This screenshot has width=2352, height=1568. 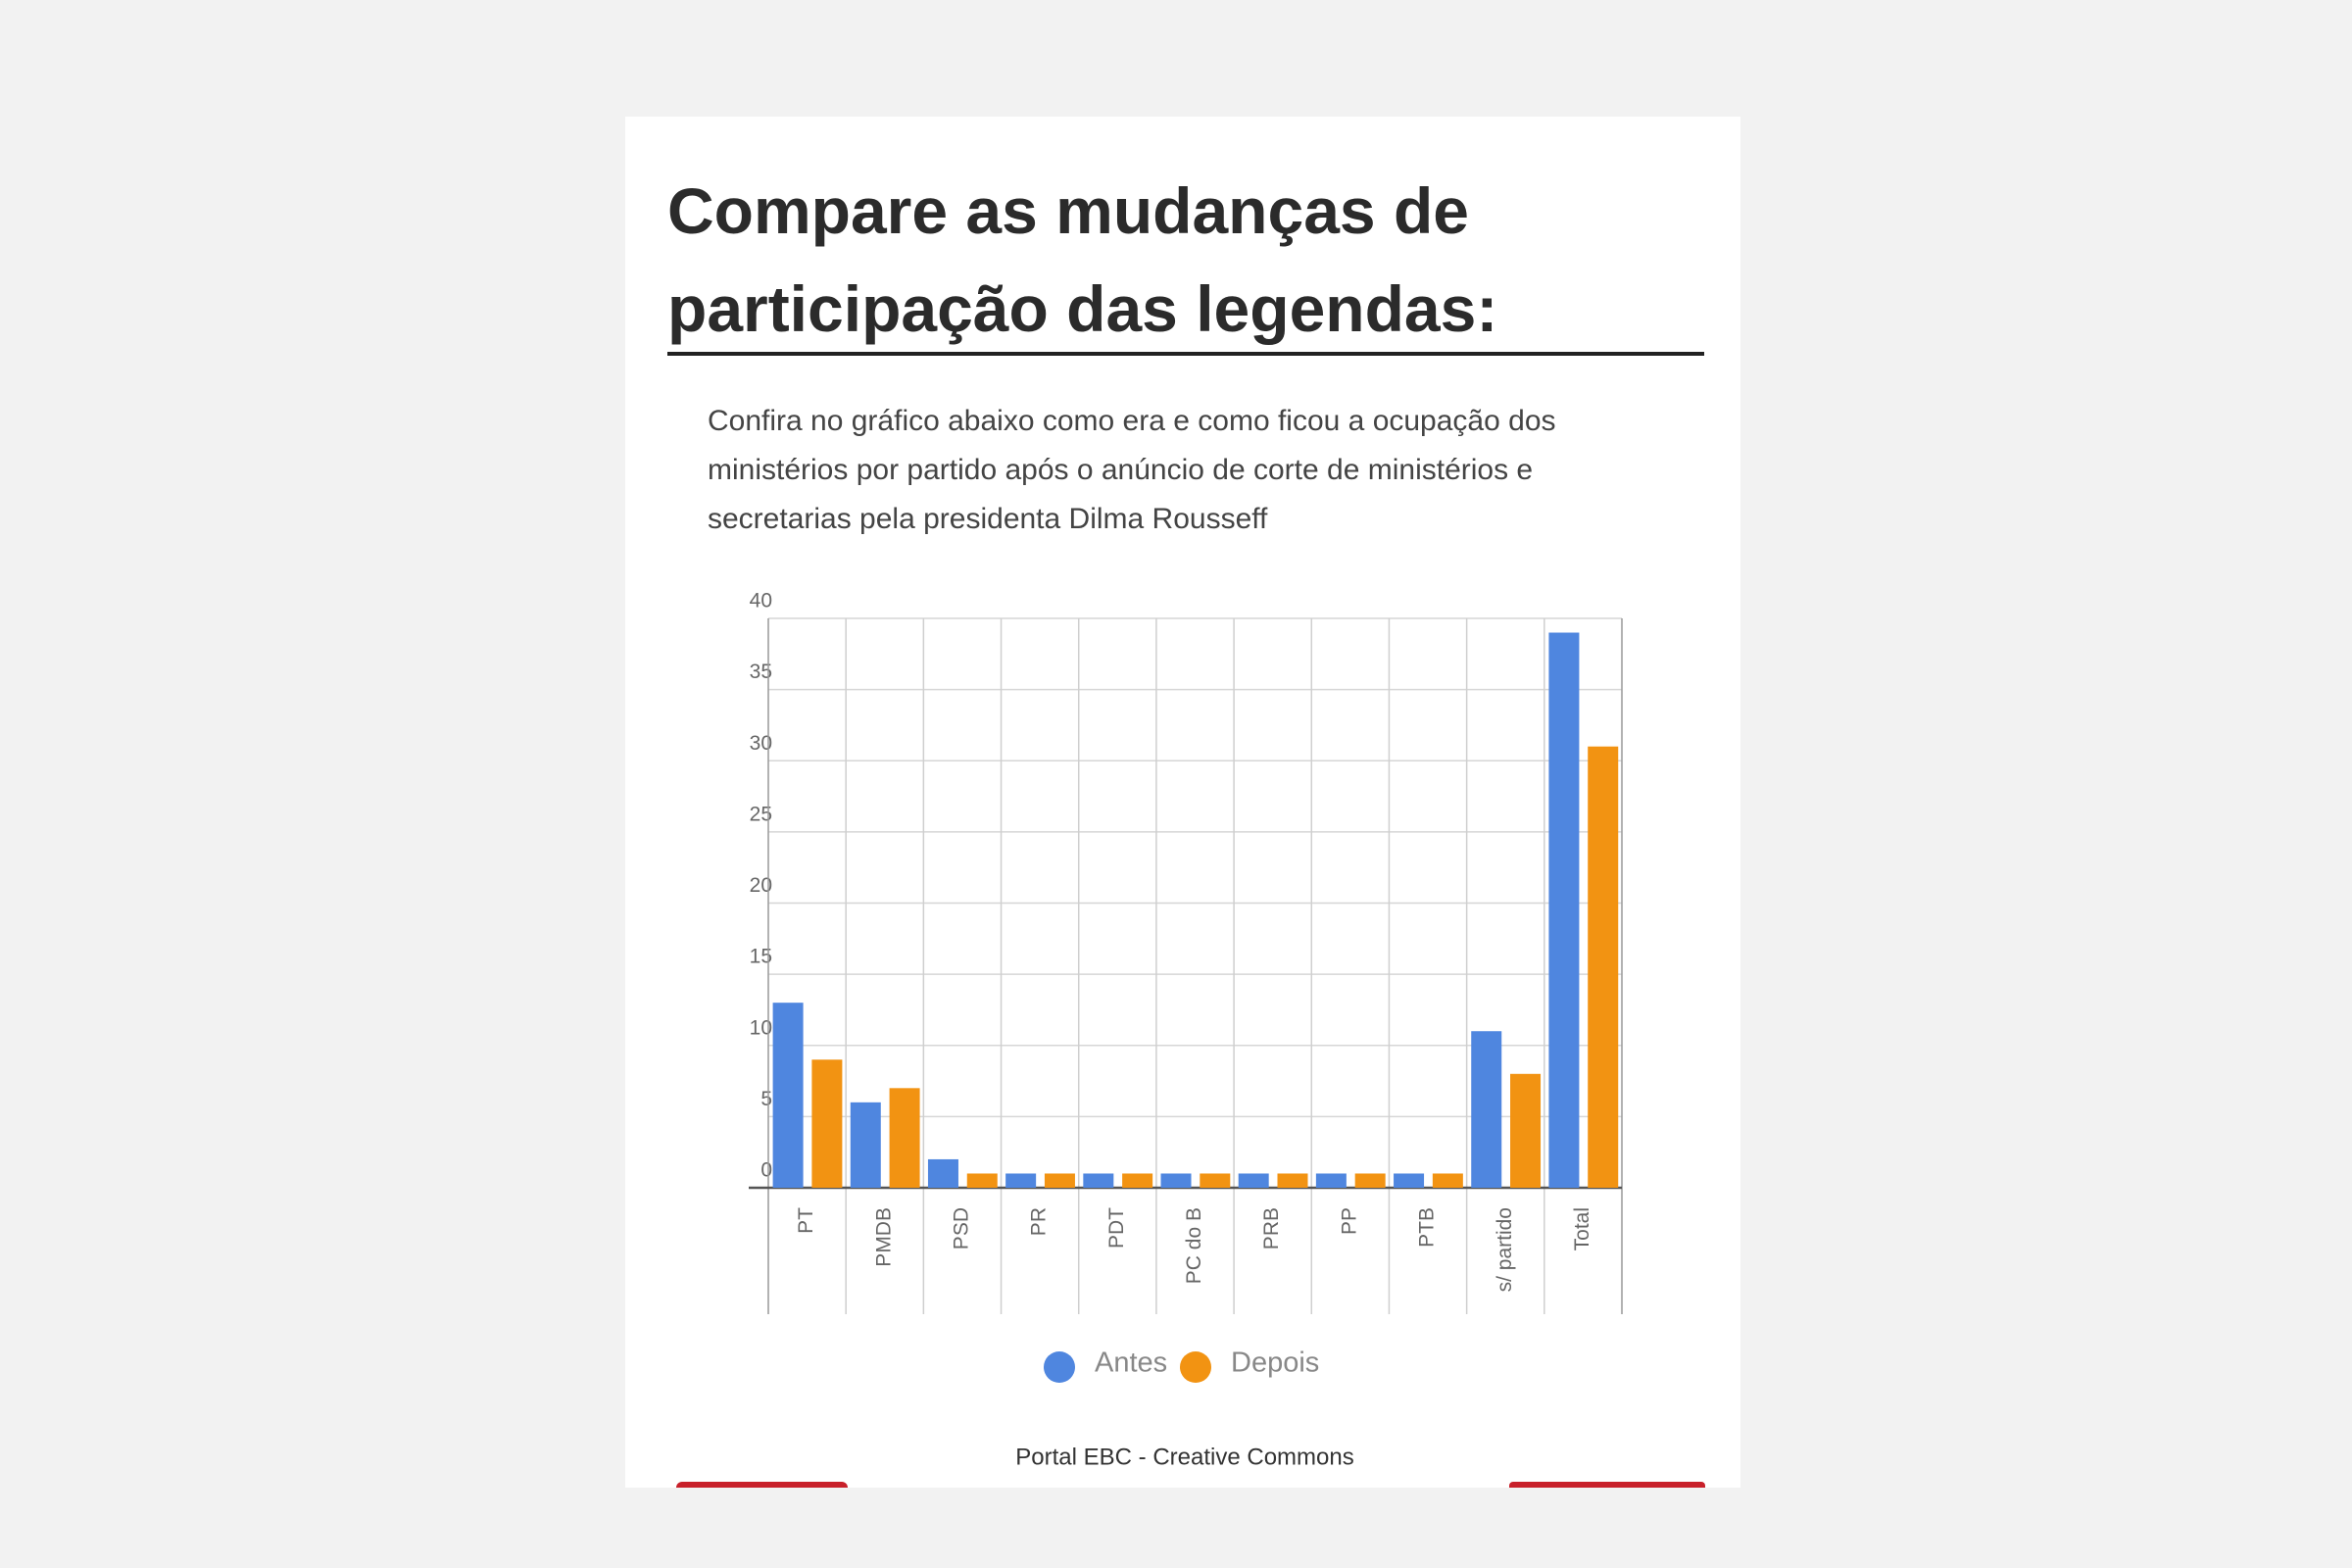 I want to click on y-tick-label: 20, so click(x=761, y=885).